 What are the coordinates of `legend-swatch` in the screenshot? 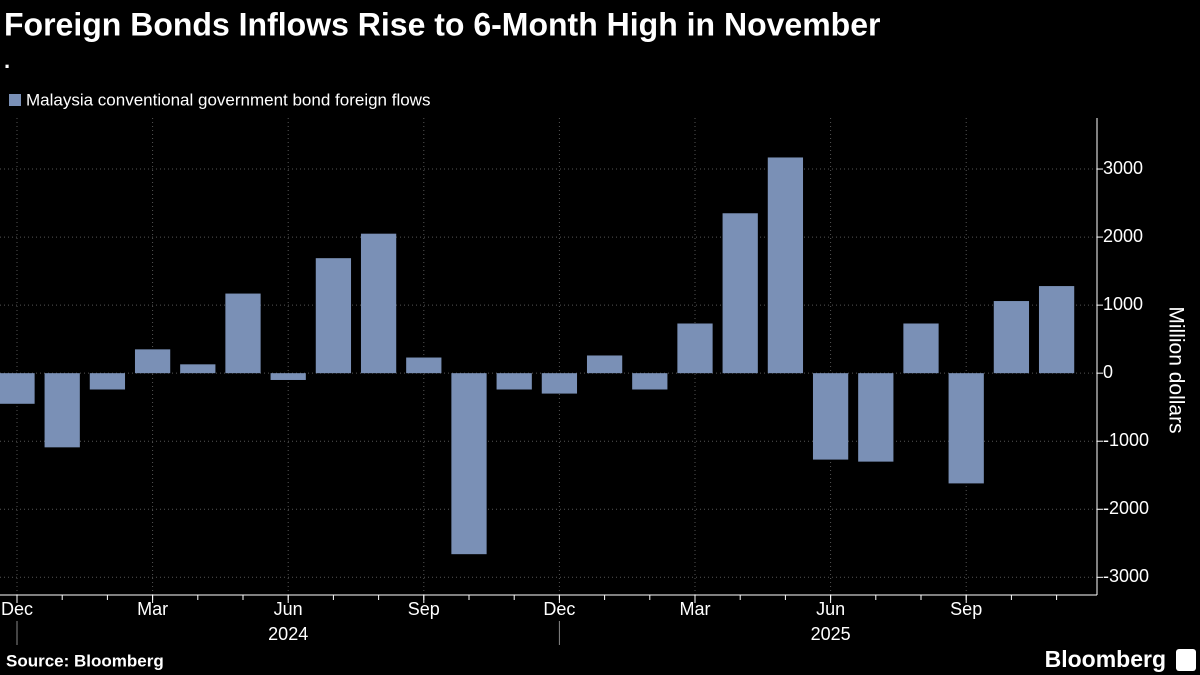 It's located at (15, 100).